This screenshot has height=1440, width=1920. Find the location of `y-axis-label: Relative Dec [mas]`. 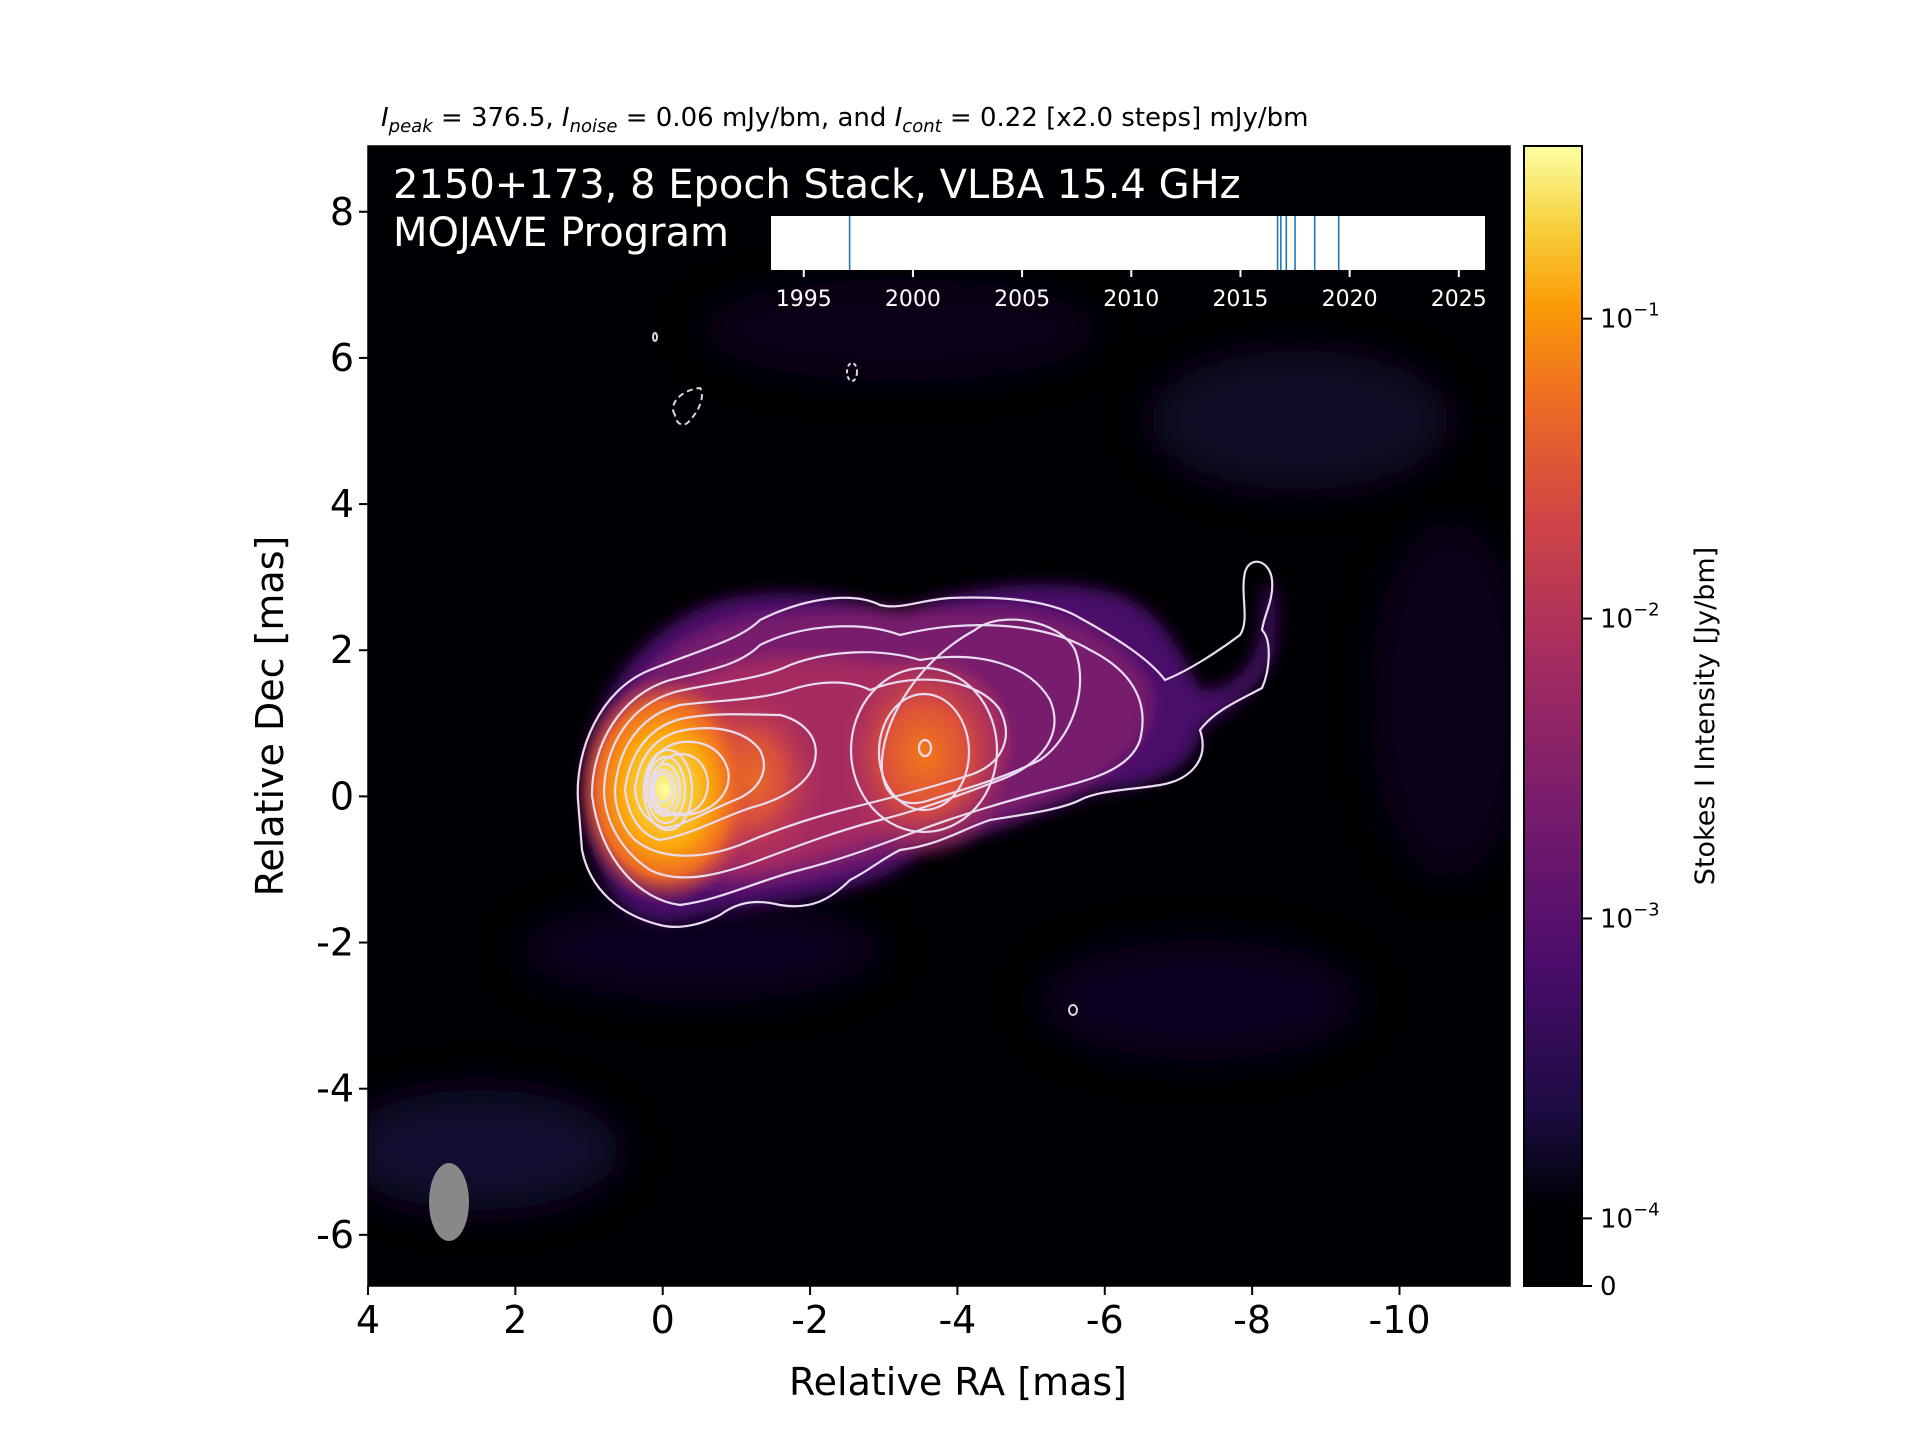

y-axis-label: Relative Dec [mas] is located at coordinates (270, 716).